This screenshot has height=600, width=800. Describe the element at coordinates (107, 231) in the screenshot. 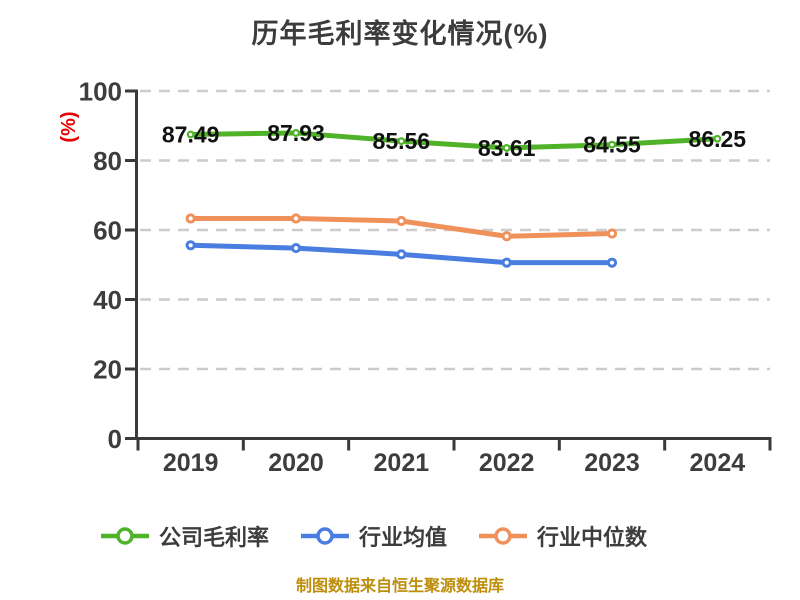

I see `y-tick-label-60: 60` at that location.